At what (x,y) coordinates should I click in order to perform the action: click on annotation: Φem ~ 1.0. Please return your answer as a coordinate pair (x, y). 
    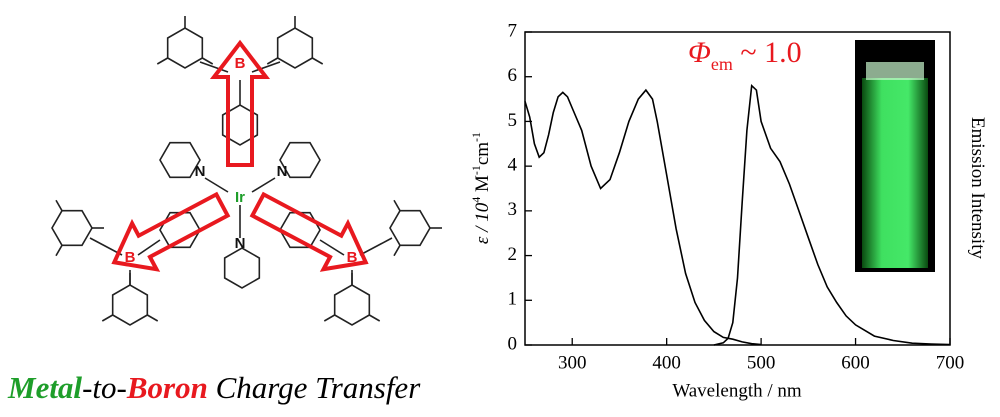
    Looking at the image, I should click on (745, 55).